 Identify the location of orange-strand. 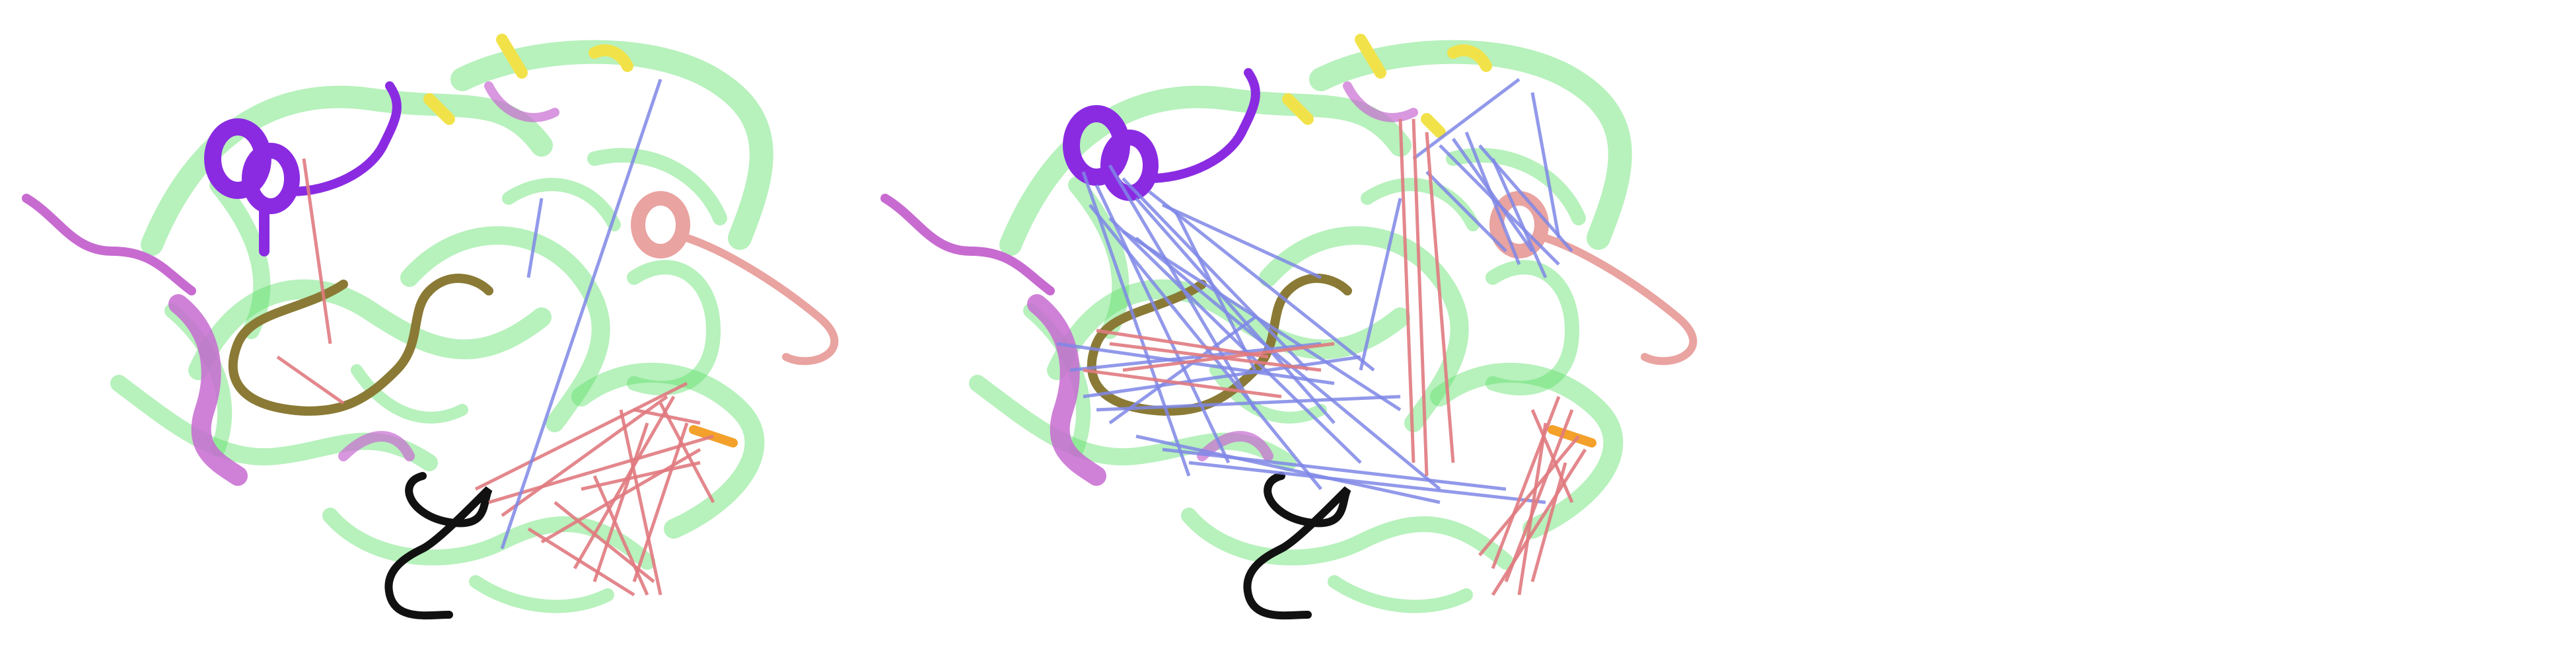
(1572, 436).